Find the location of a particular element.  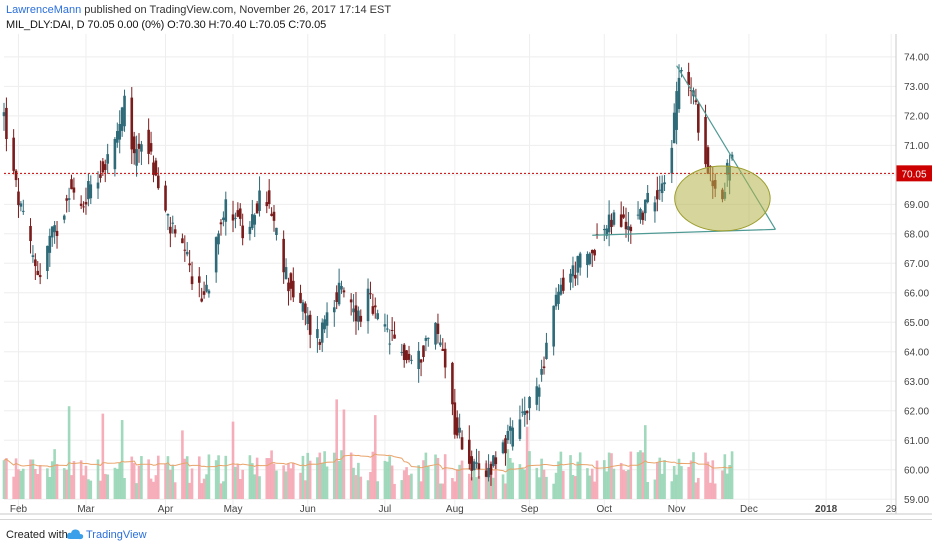

highlight-ellipse is located at coordinates (722, 198).